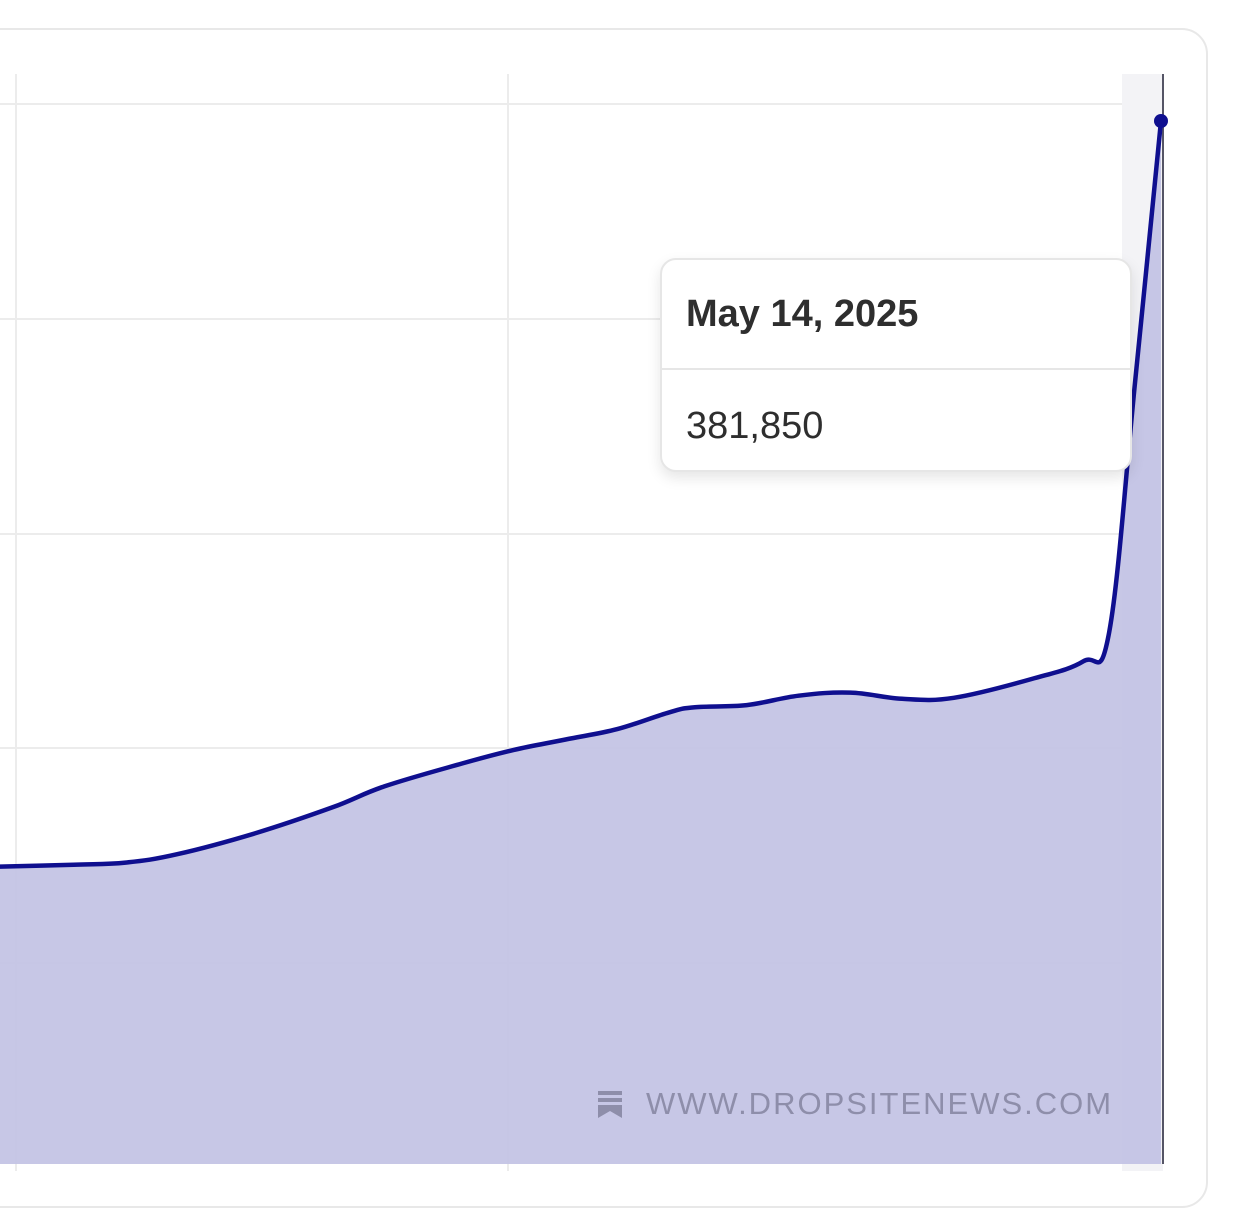 This screenshot has width=1236, height=1208. I want to click on tooltip-value: 381,850, so click(755, 426).